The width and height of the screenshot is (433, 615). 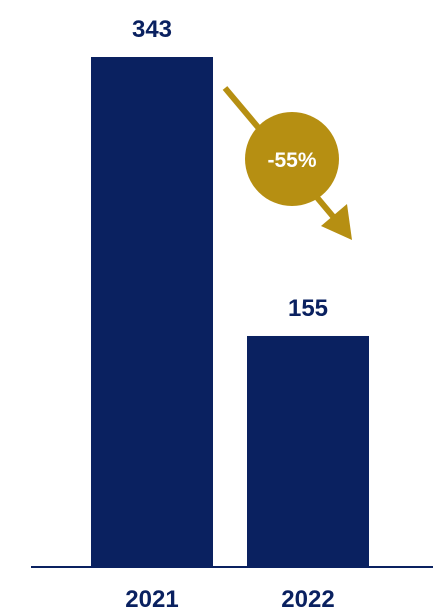 I want to click on x-tick-labels-group: 2021 2022, so click(x=229, y=599).